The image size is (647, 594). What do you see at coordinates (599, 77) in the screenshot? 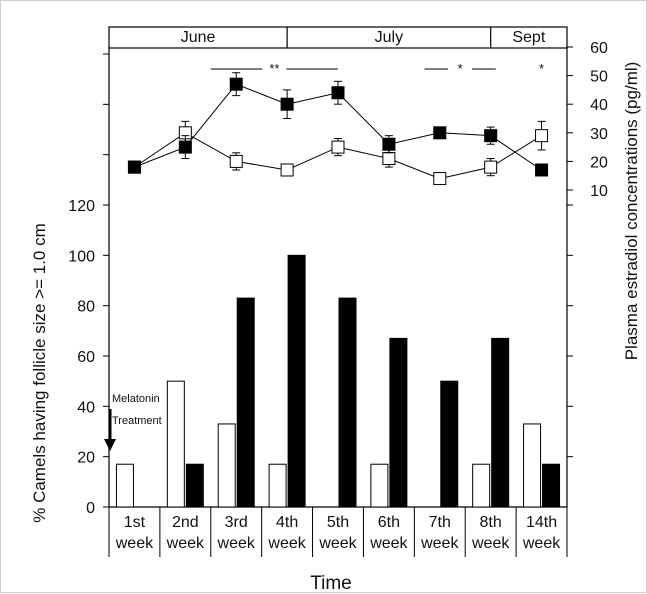
I see `y2-tick-label: 50` at bounding box center [599, 77].